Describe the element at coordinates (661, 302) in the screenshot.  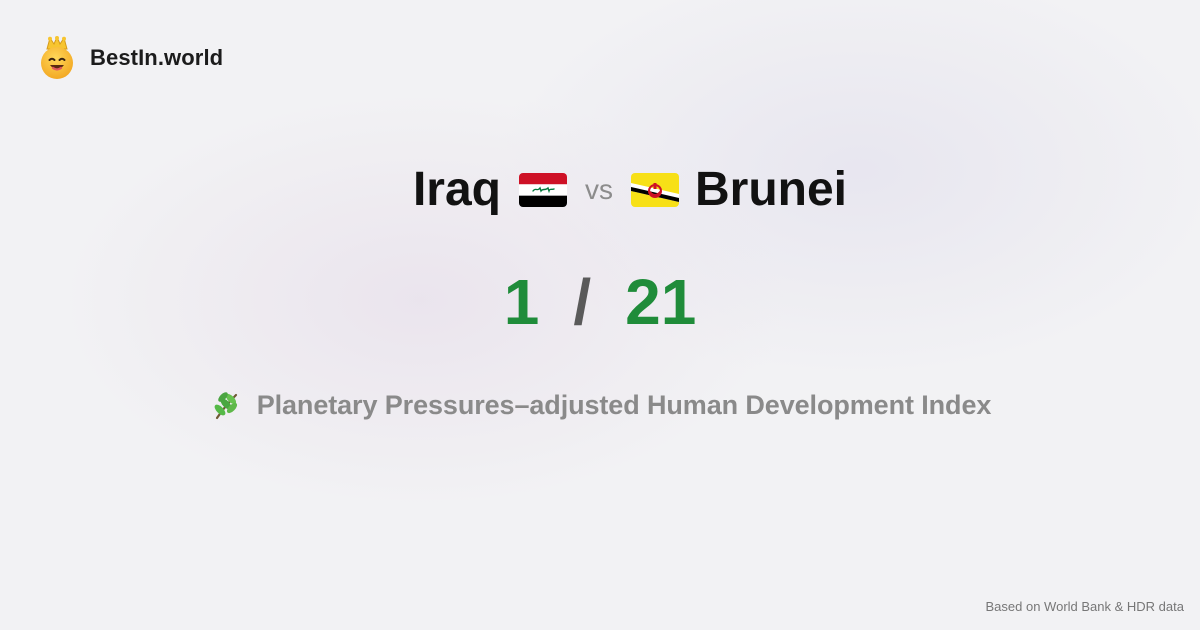
I see `right-rank-value: 21` at that location.